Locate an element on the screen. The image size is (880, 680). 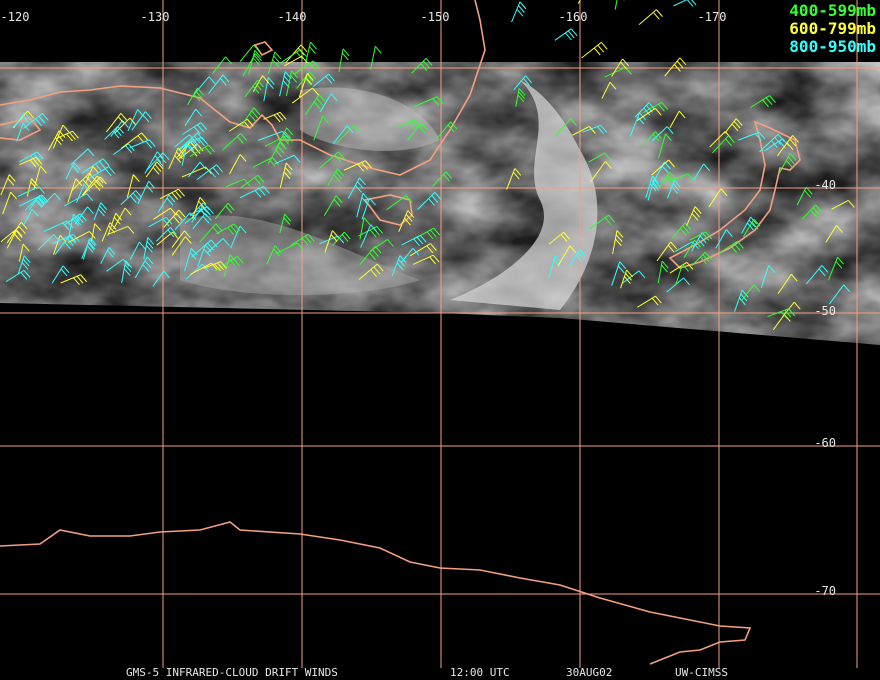
latitude-label: -70 is located at coordinates (825, 591).